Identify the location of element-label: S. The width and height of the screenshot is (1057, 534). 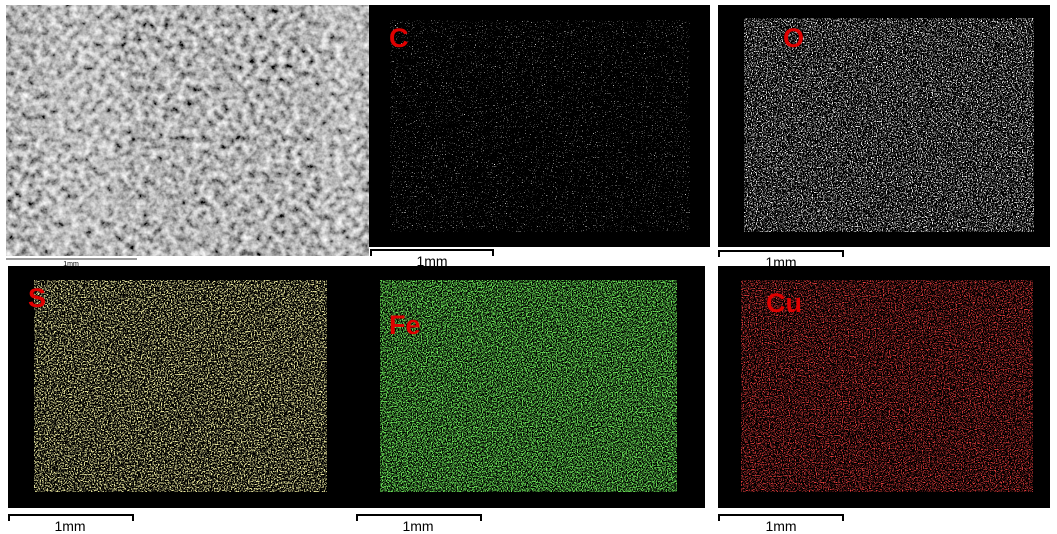
(37, 298).